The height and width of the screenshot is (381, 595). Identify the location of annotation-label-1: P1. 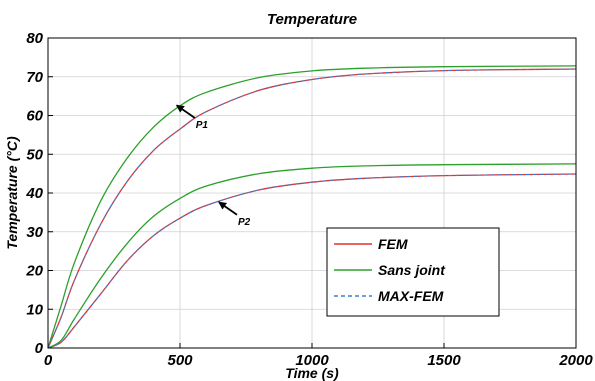
(202, 125).